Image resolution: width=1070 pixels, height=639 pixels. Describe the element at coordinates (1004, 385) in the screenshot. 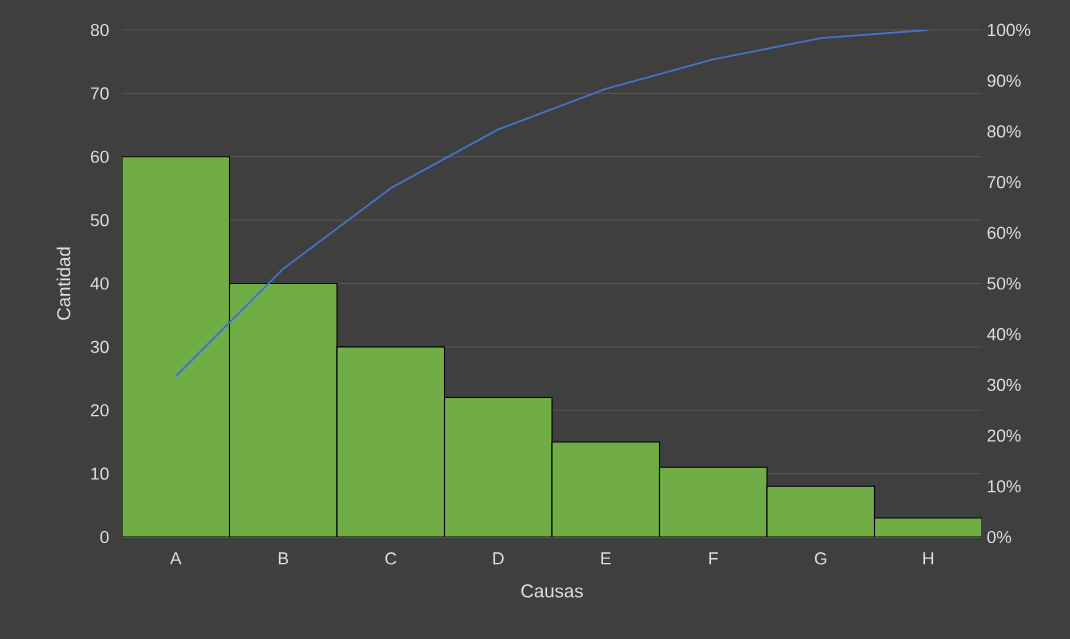

I see `y2-tick-label: 30%` at that location.